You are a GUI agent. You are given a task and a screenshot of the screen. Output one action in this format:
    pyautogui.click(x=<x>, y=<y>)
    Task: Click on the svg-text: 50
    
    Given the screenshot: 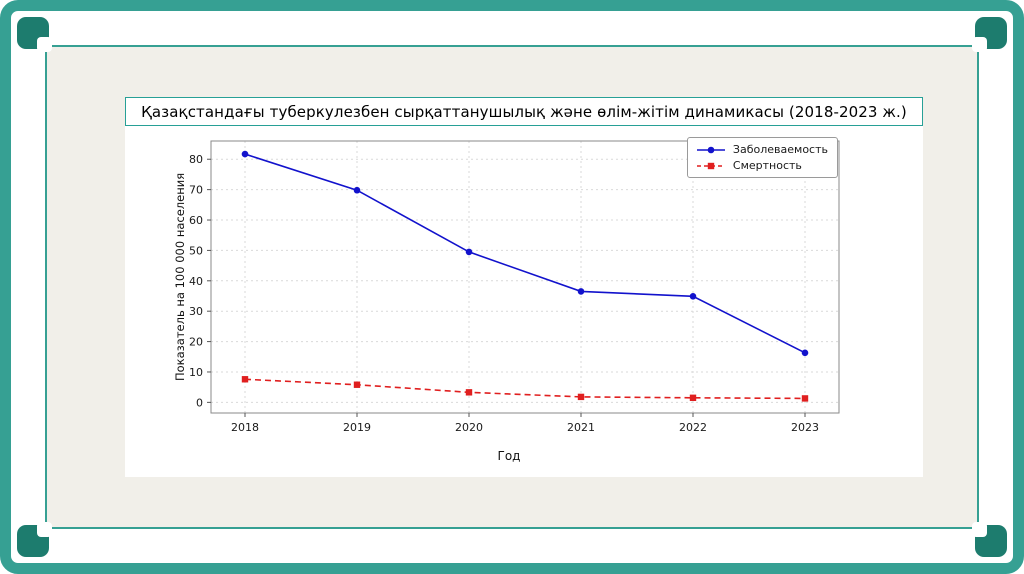 What is the action you would take?
    pyautogui.click(x=196, y=250)
    